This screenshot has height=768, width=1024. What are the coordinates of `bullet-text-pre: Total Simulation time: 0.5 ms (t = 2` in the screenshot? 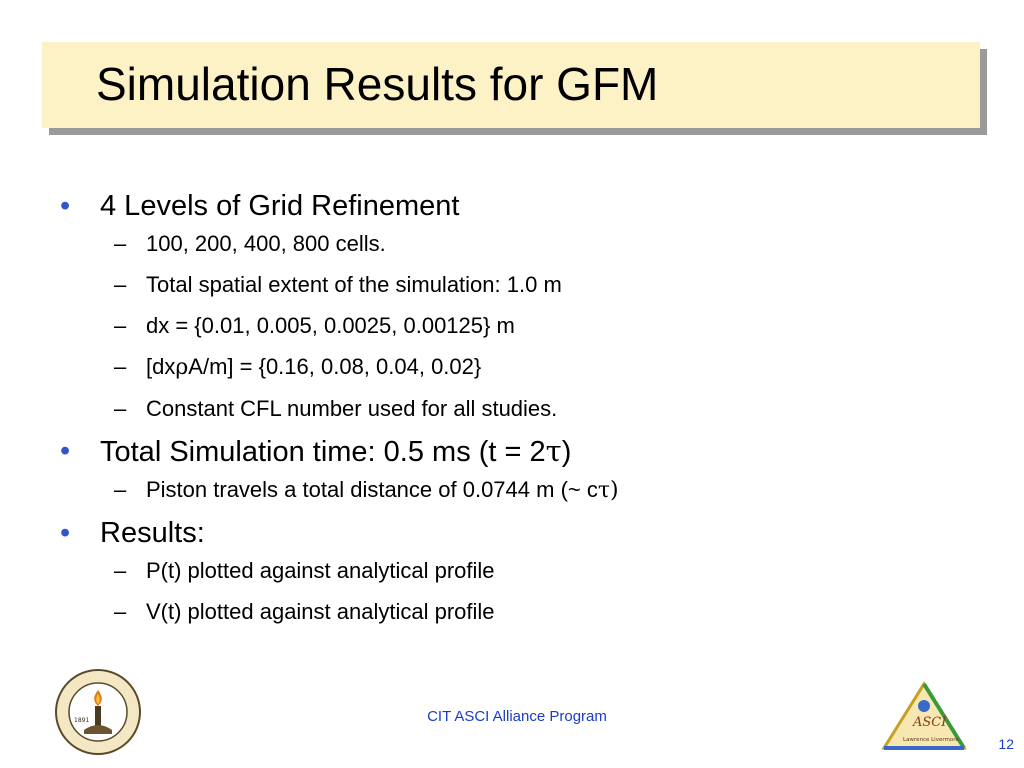 It's located at (323, 452).